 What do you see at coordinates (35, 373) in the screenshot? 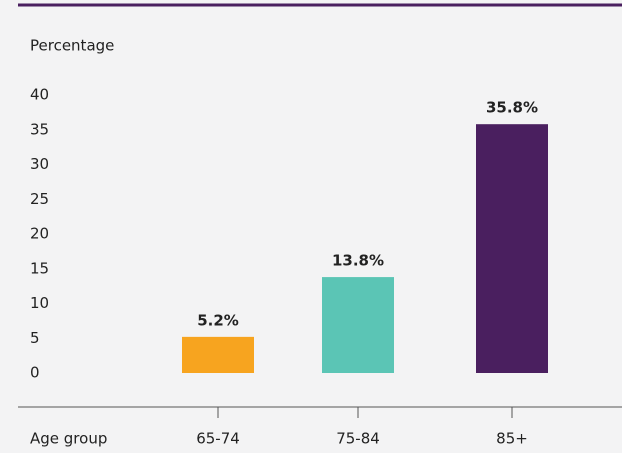
I see `y-tick-label: 0` at bounding box center [35, 373].